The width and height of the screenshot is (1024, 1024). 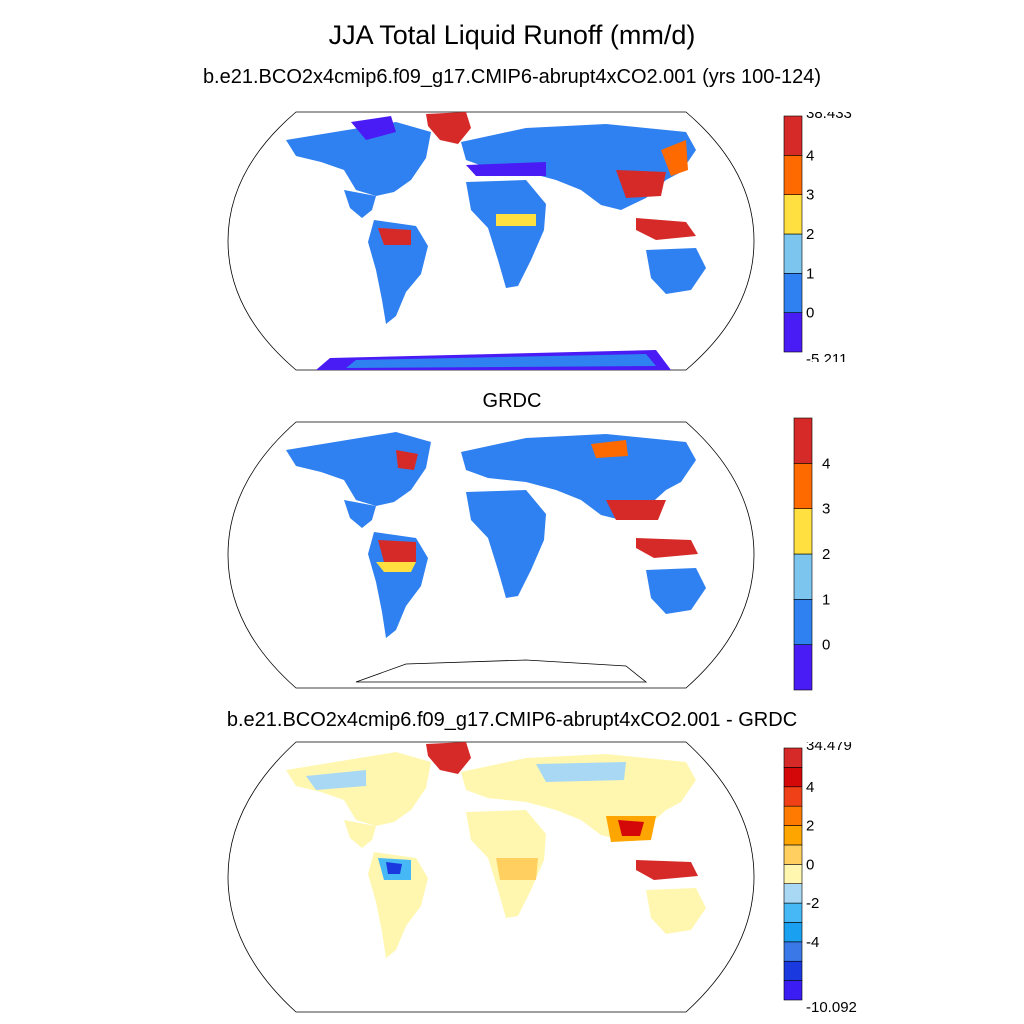 What do you see at coordinates (512, 401) in the screenshot?
I see `panel-2-title: GRDC` at bounding box center [512, 401].